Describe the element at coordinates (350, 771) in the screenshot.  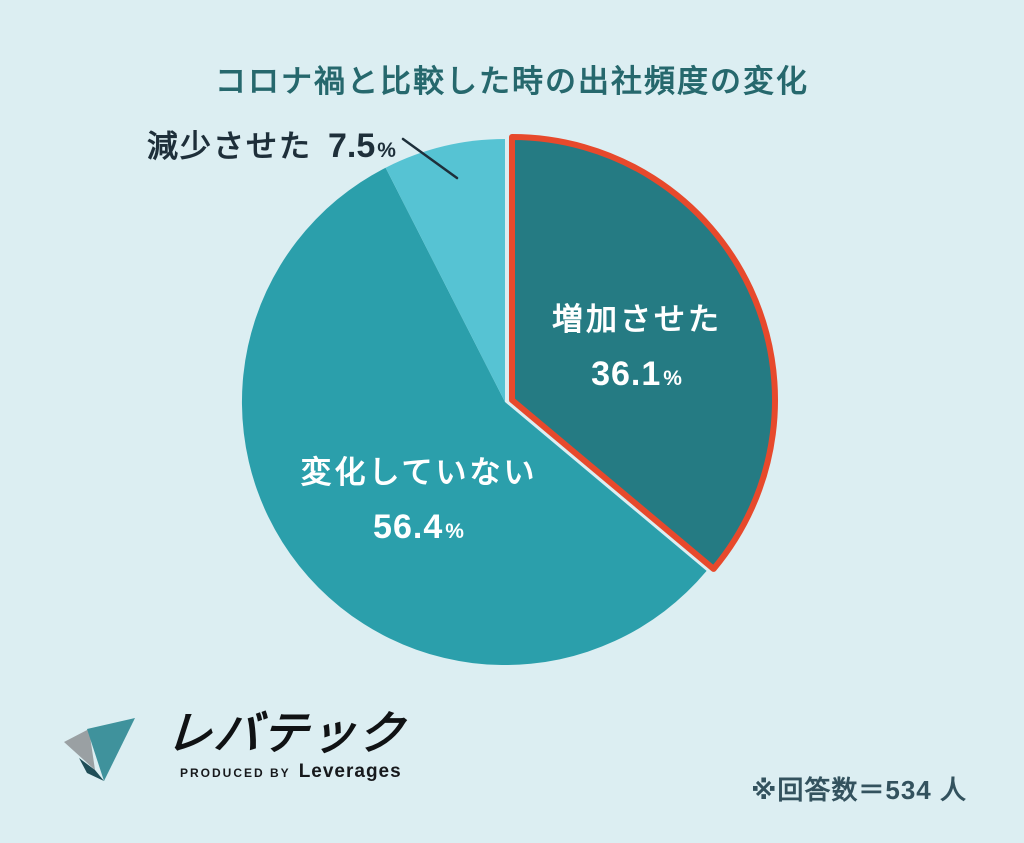
I see `company-name: Leverages` at that location.